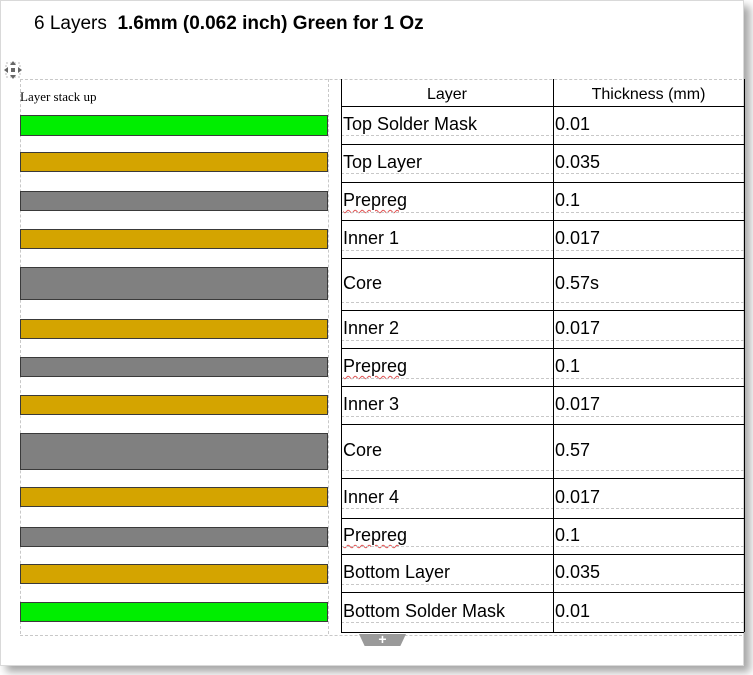 The image size is (753, 675). Describe the element at coordinates (447, 405) in the screenshot. I see `layer-name-cell: Inner 3` at that location.